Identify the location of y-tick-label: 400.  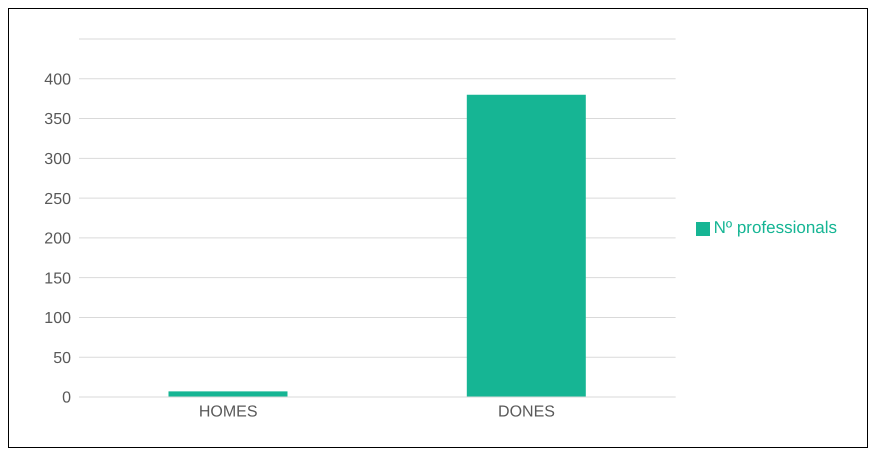
(58, 79).